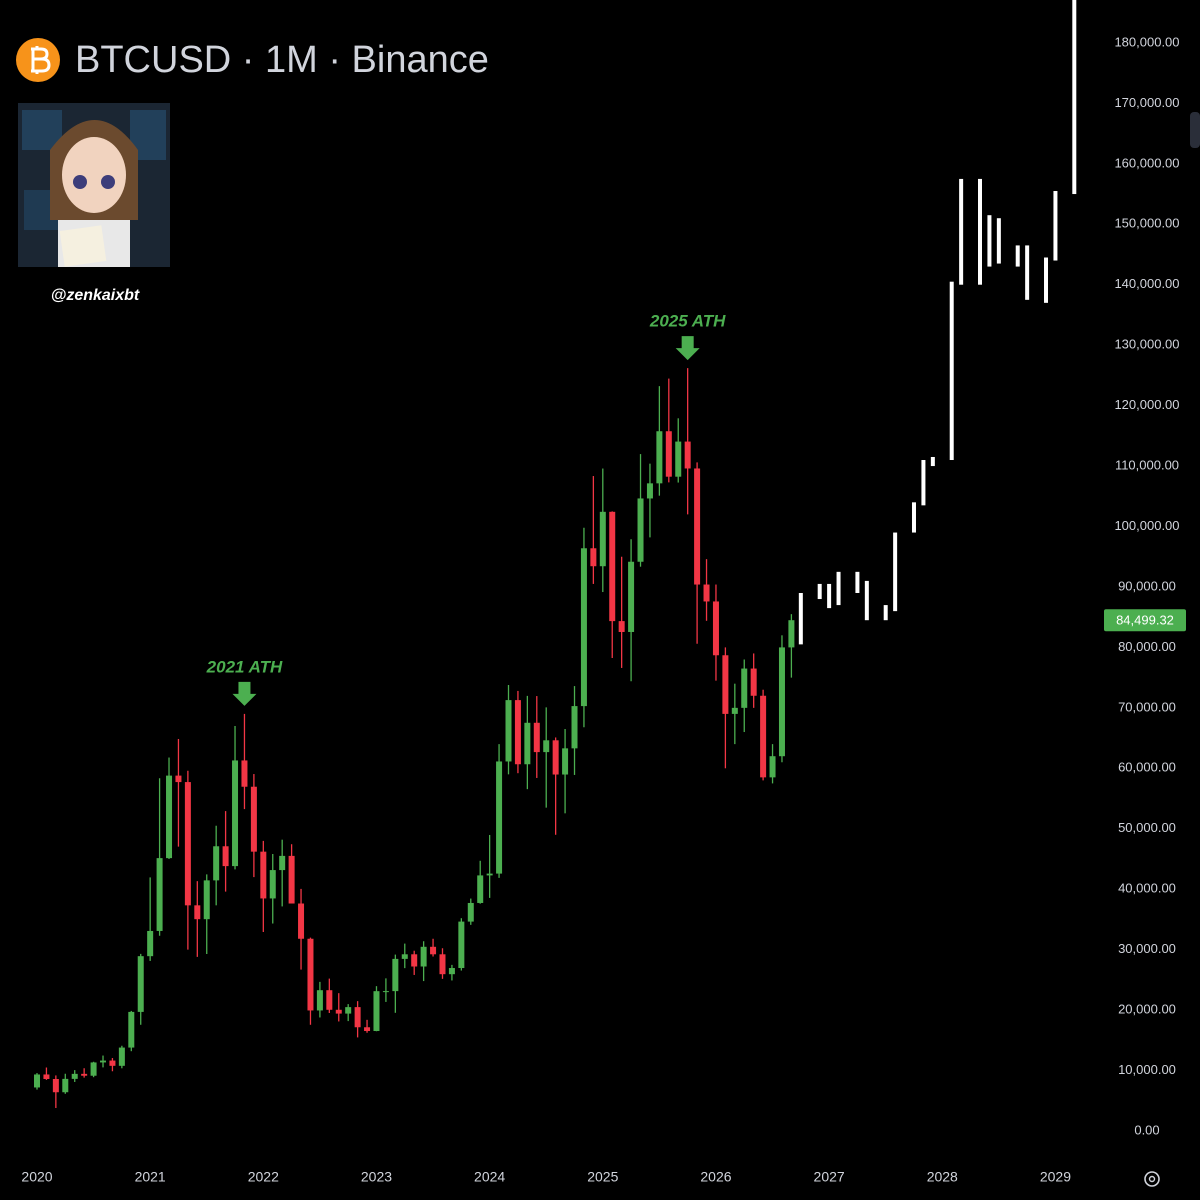 The width and height of the screenshot is (1200, 1200). I want to click on y-tick-label: 90,000.00, so click(1147, 585).